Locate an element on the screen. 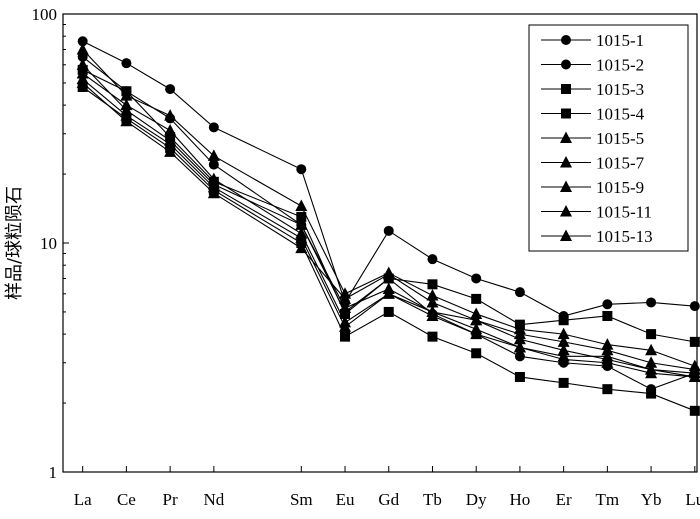  legend-label: 1015-13 is located at coordinates (624, 236).